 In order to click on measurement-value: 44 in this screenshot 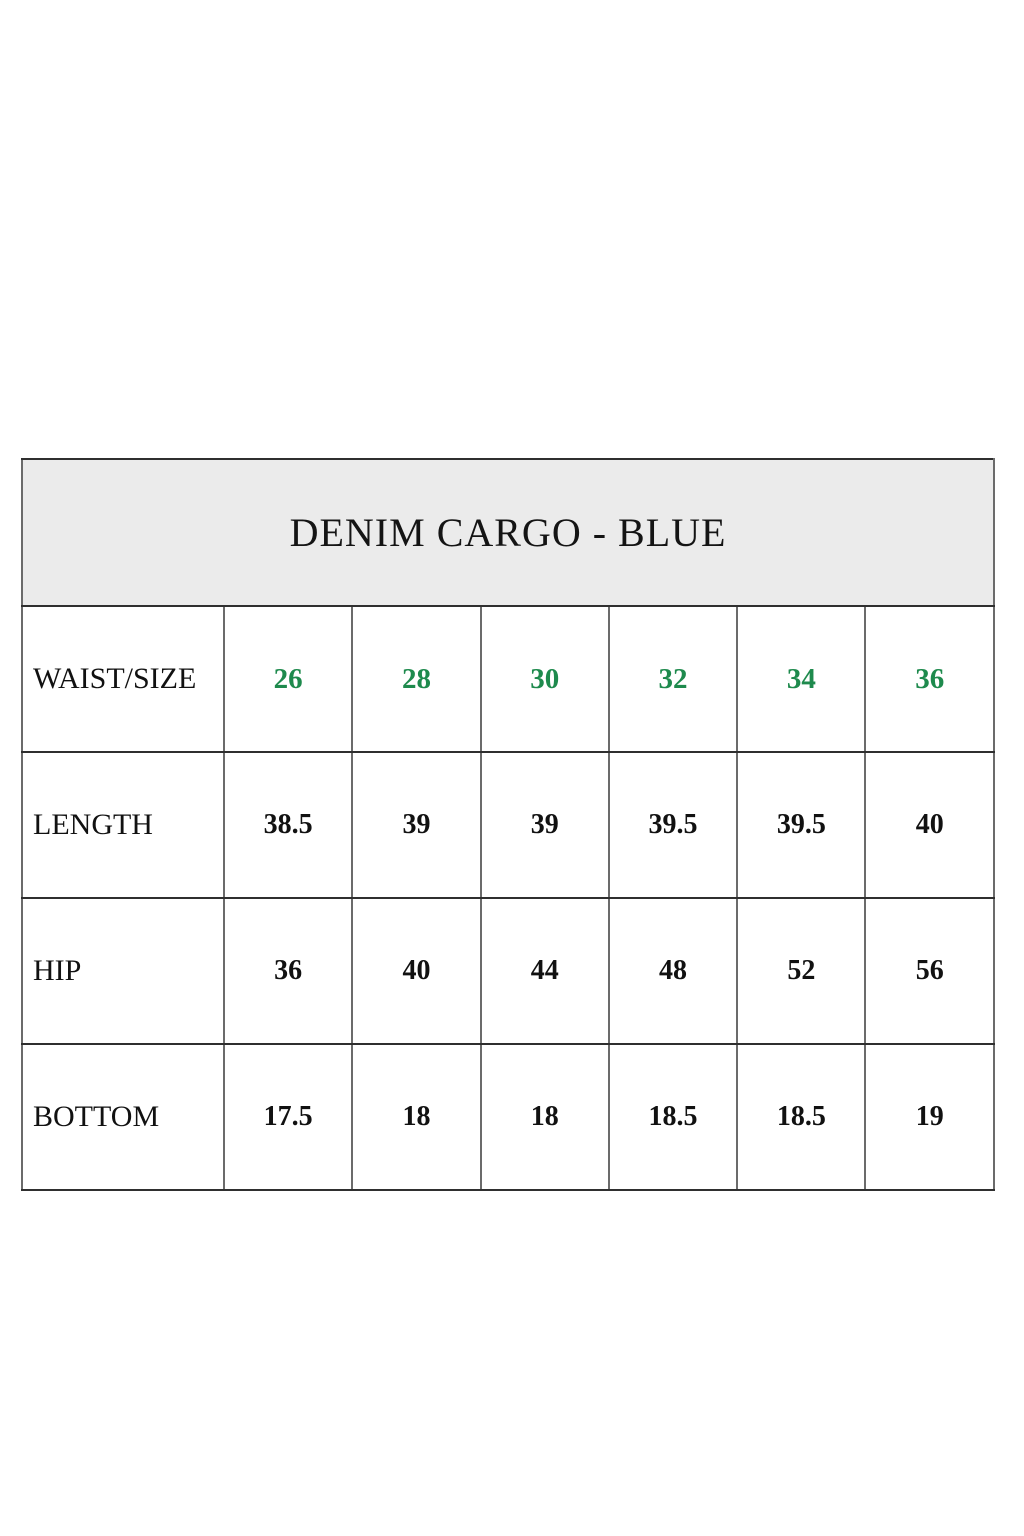, I will do `click(544, 971)`.